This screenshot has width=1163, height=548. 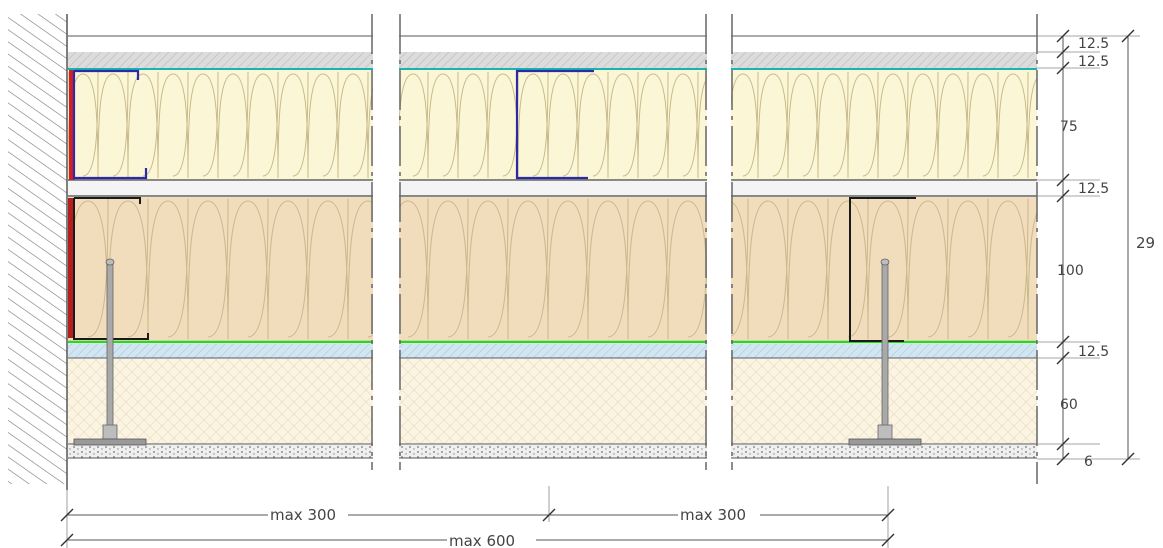 What do you see at coordinates (1093, 62) in the screenshot?
I see `dim-board-2: 12.5` at bounding box center [1093, 62].